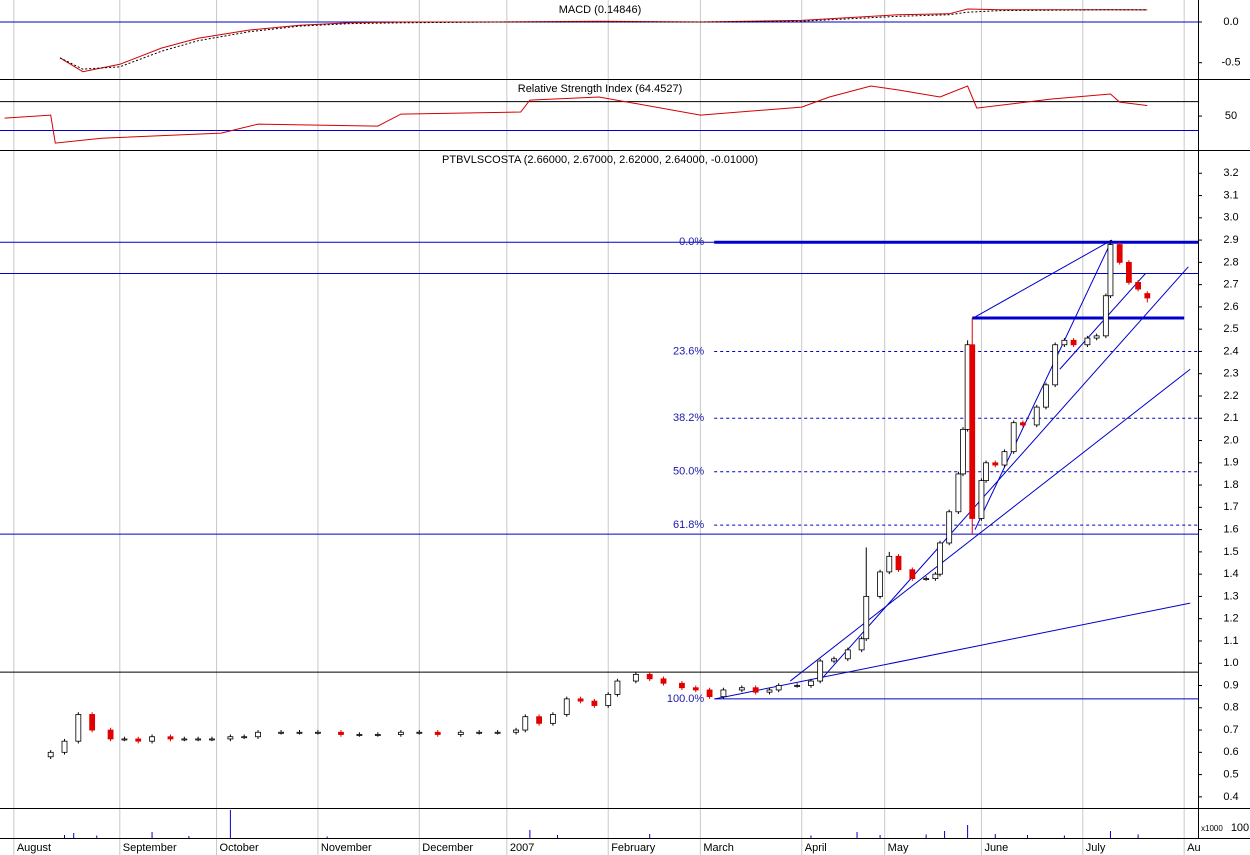 The height and width of the screenshot is (855, 1250). I want to click on x-tick-label: March, so click(718, 848).